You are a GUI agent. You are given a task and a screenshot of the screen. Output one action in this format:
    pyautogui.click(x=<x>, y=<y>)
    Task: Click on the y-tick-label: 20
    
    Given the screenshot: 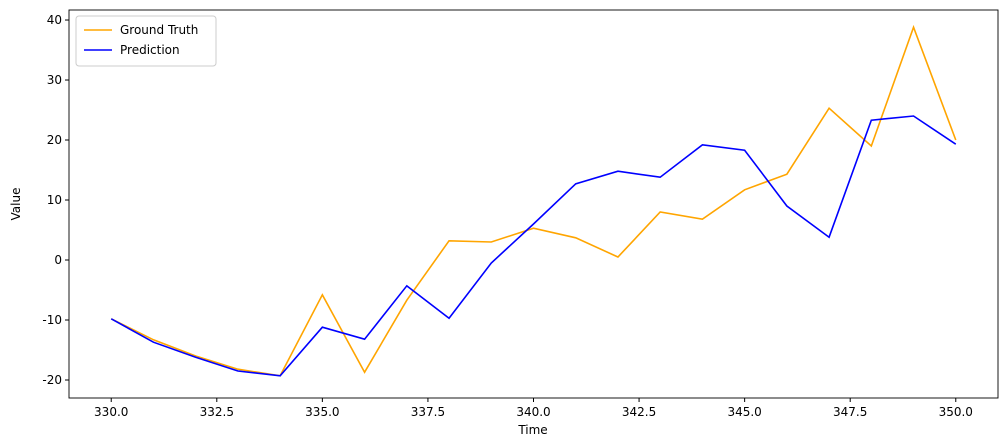 What is the action you would take?
    pyautogui.click(x=54, y=140)
    